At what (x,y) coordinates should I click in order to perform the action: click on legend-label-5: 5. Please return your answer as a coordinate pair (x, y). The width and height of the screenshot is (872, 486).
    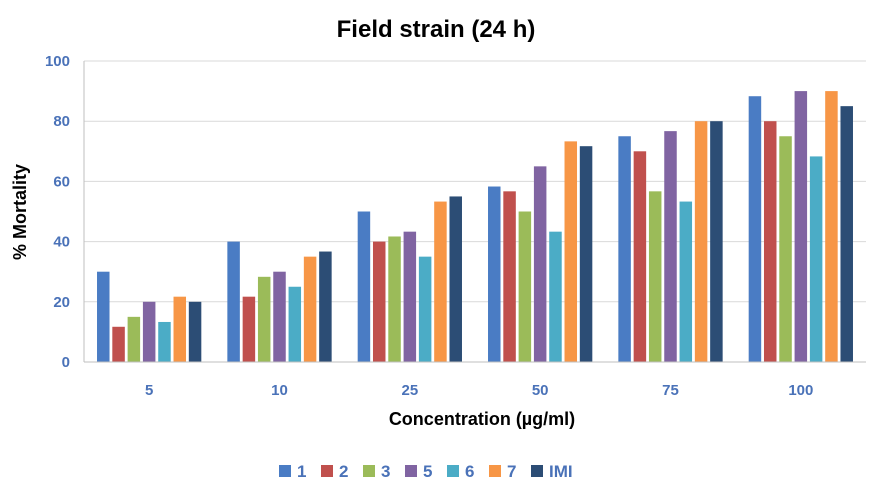
    Looking at the image, I should click on (427, 471).